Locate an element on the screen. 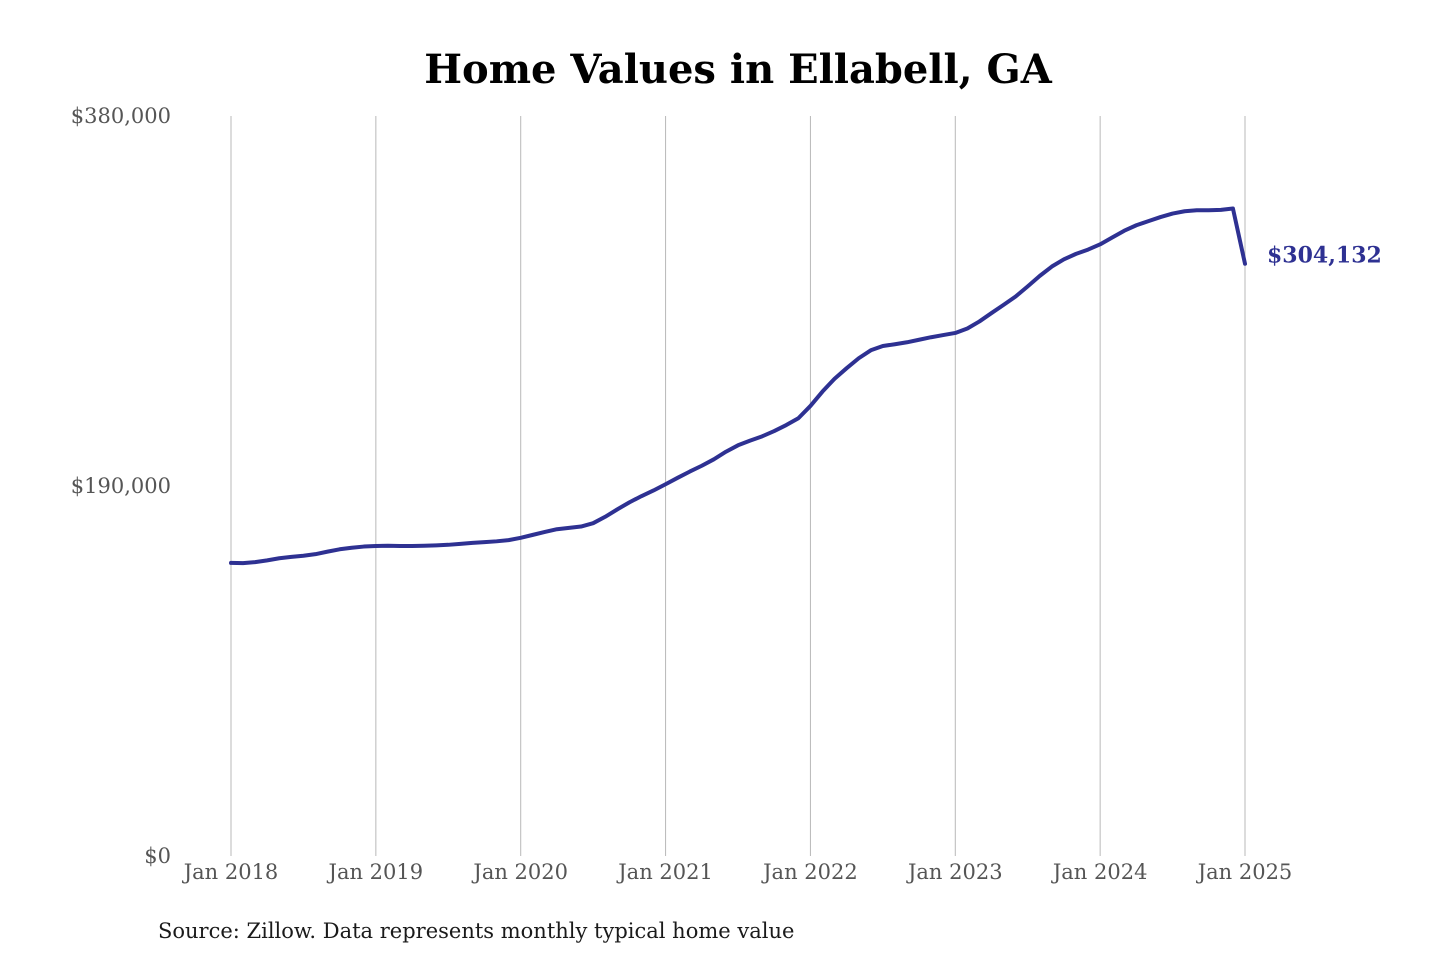 The width and height of the screenshot is (1440, 960). x-tick-label: Jan 2021 is located at coordinates (664, 872).